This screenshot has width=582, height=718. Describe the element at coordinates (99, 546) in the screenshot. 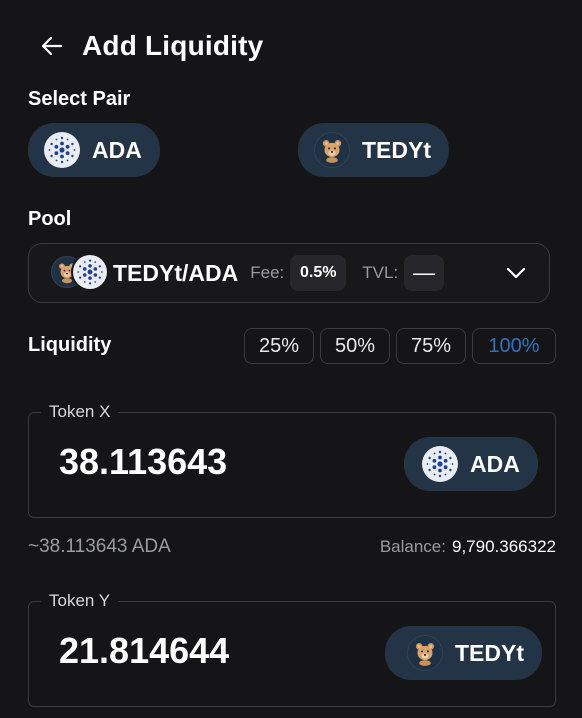

I see `token-x-estimate: ~38.113643 ADA` at that location.